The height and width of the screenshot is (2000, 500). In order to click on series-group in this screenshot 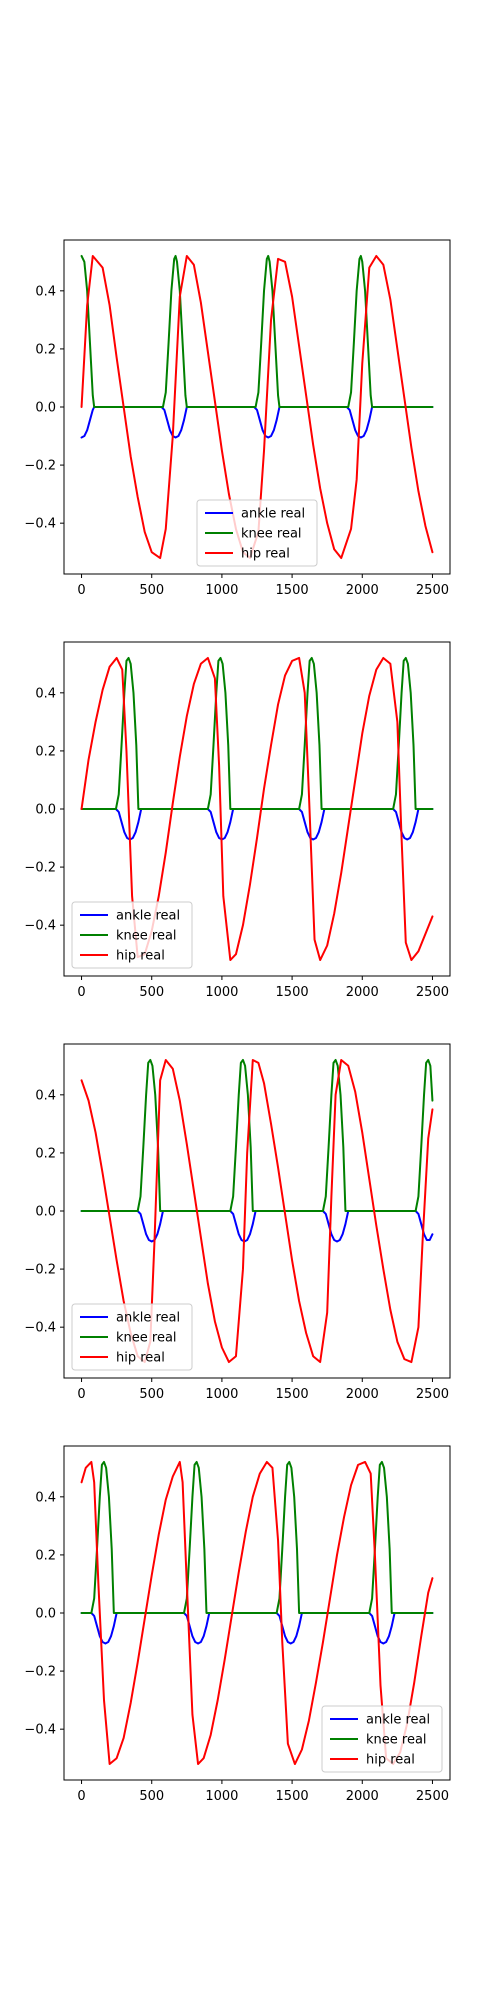, I will do `click(257, 1613)`.